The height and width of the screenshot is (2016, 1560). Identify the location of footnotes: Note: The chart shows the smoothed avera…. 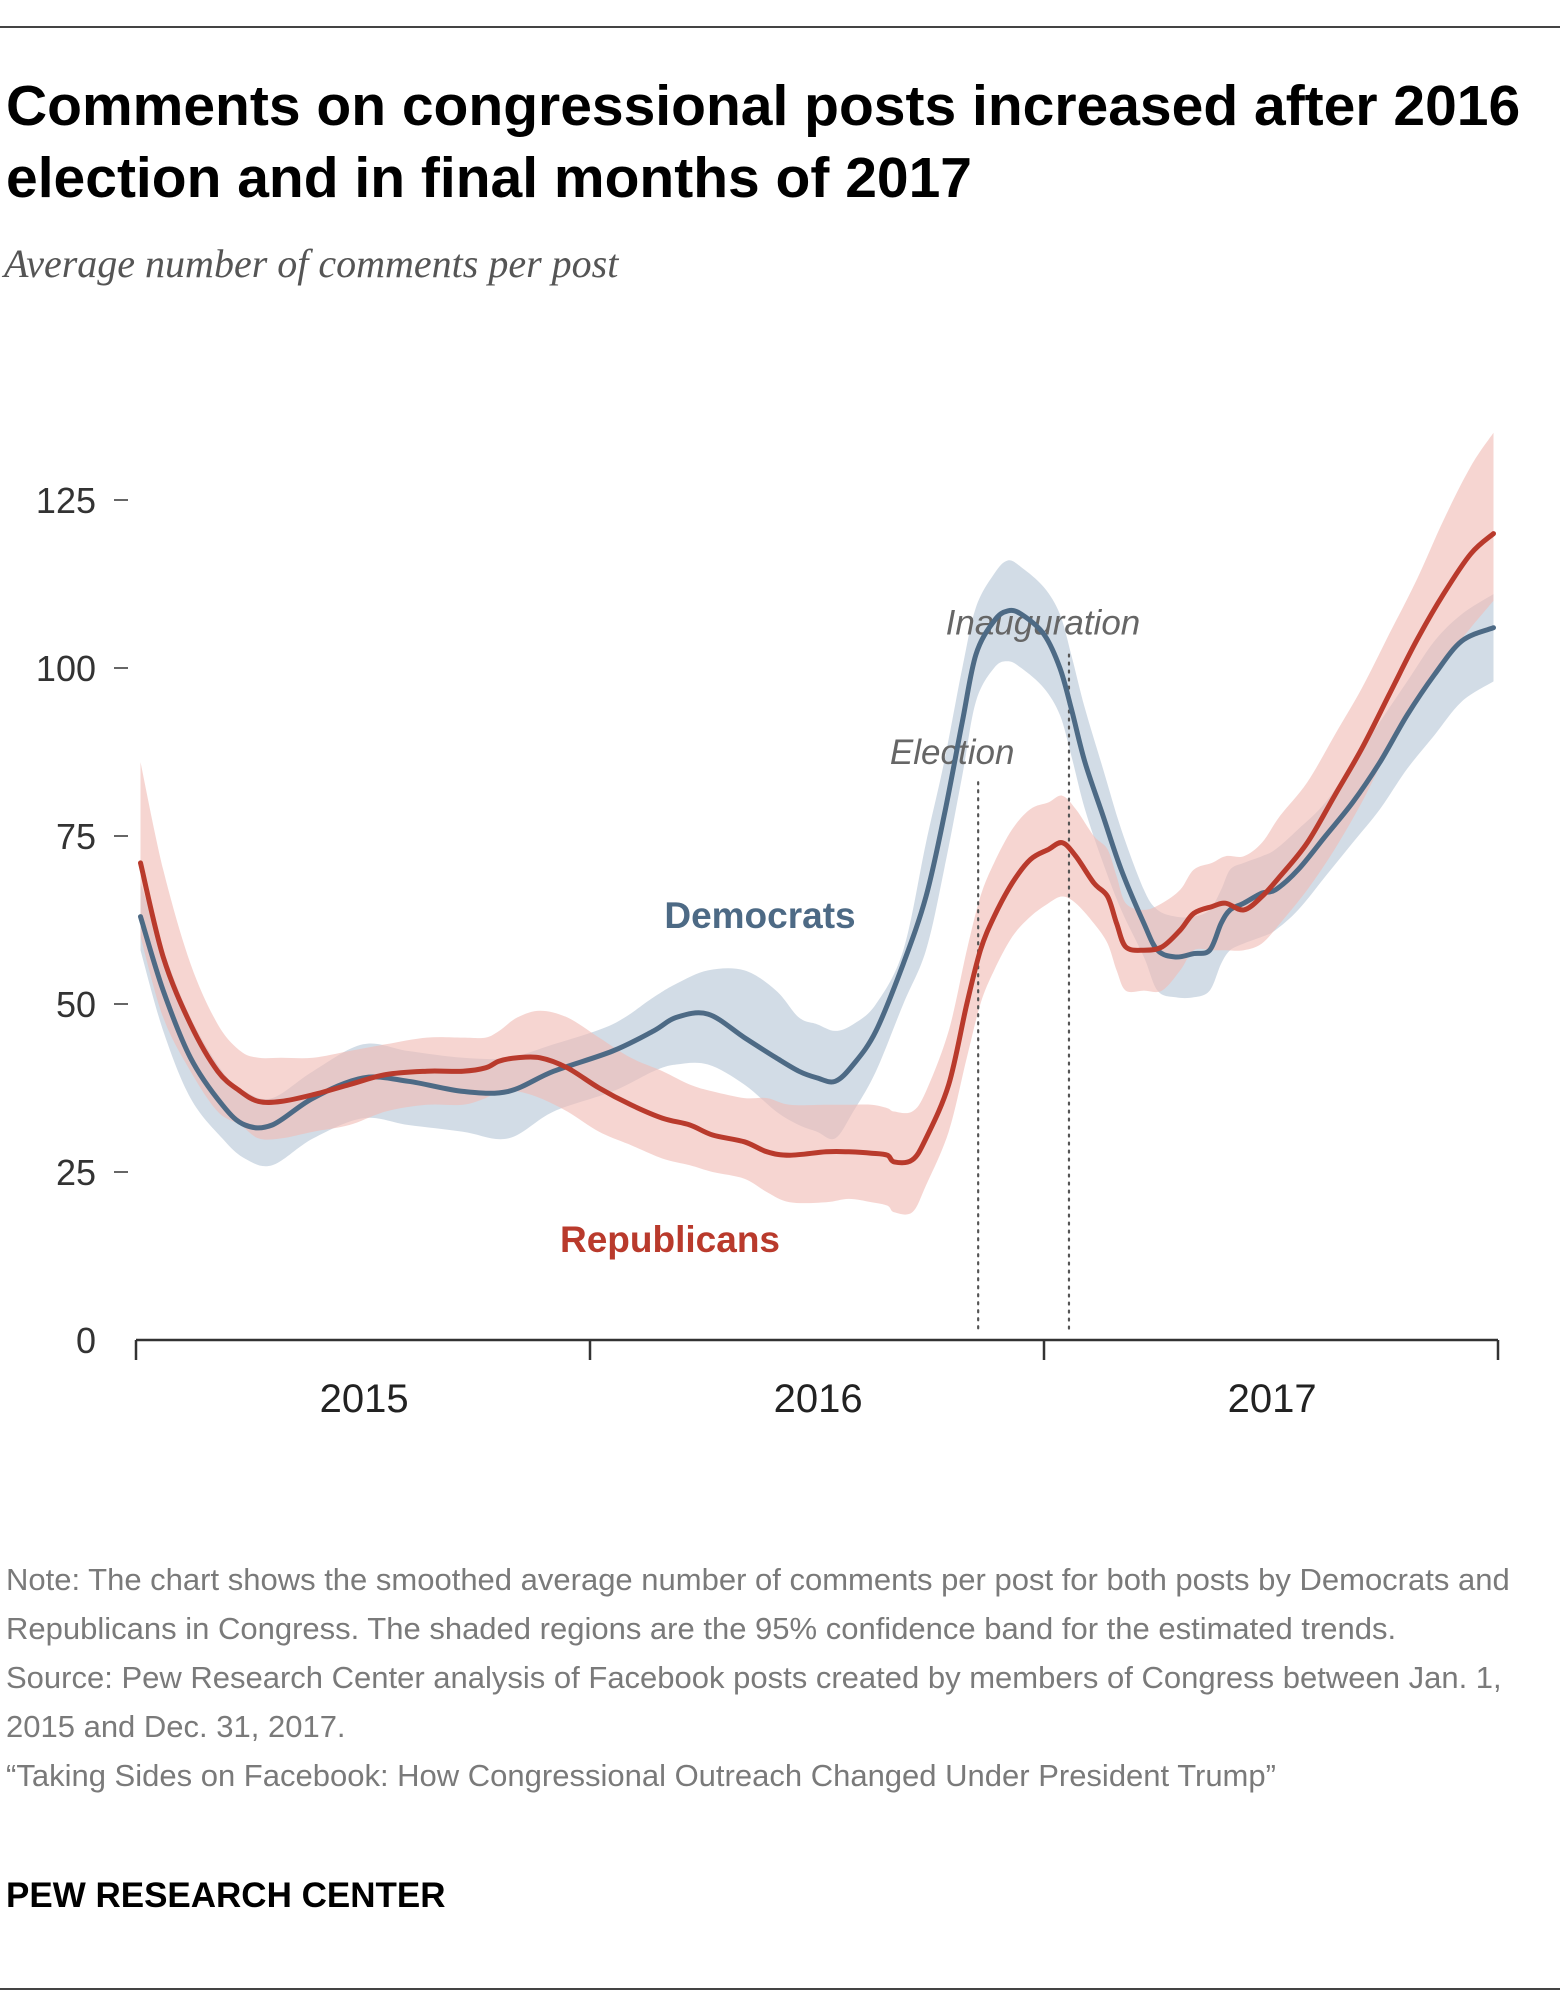
(780, 1677).